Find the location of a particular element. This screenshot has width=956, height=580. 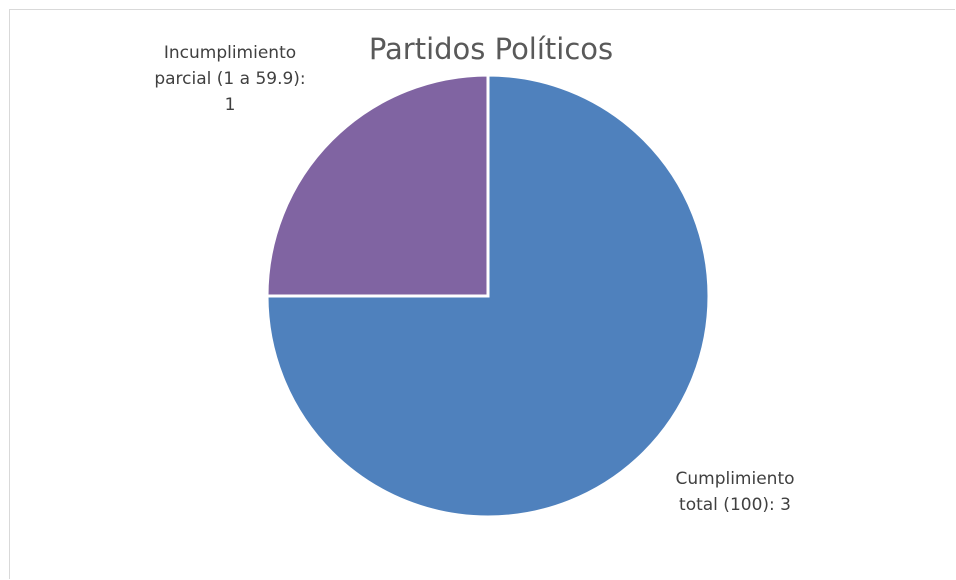

chart-title: Partidos Políticos is located at coordinates (491, 49).